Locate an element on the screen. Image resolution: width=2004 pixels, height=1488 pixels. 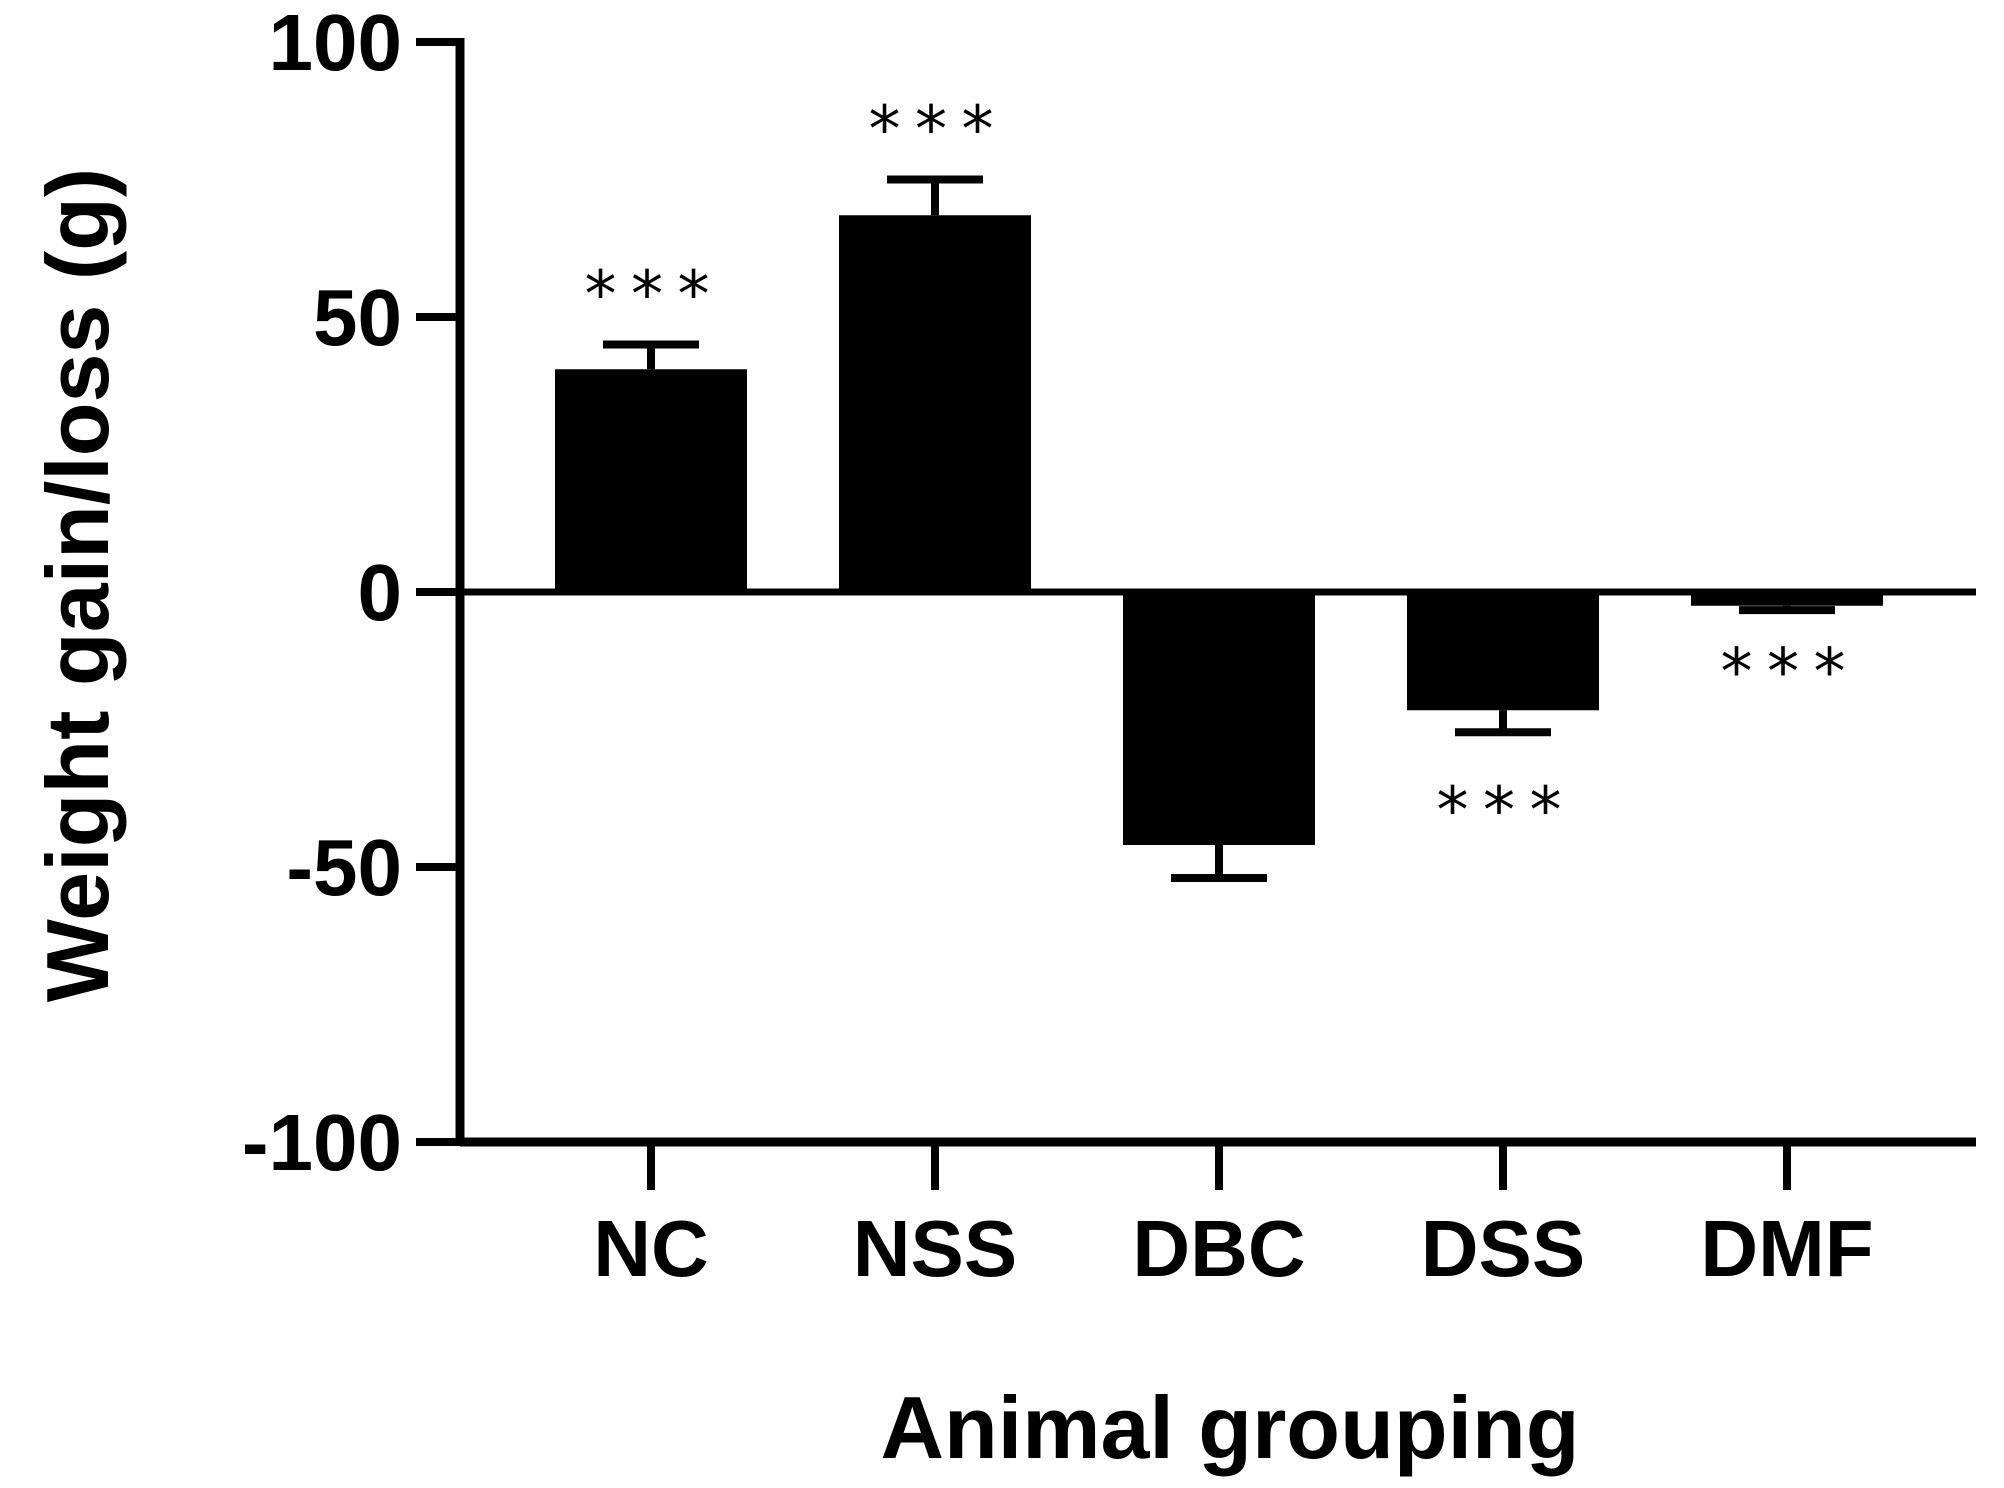
y-tick-label-1: 50 is located at coordinates (357, 317).